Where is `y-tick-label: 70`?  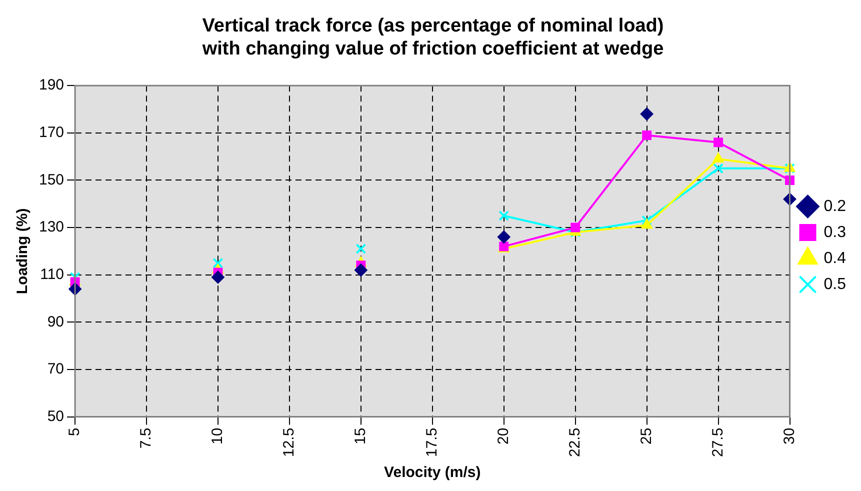 y-tick-label: 70 is located at coordinates (55, 369).